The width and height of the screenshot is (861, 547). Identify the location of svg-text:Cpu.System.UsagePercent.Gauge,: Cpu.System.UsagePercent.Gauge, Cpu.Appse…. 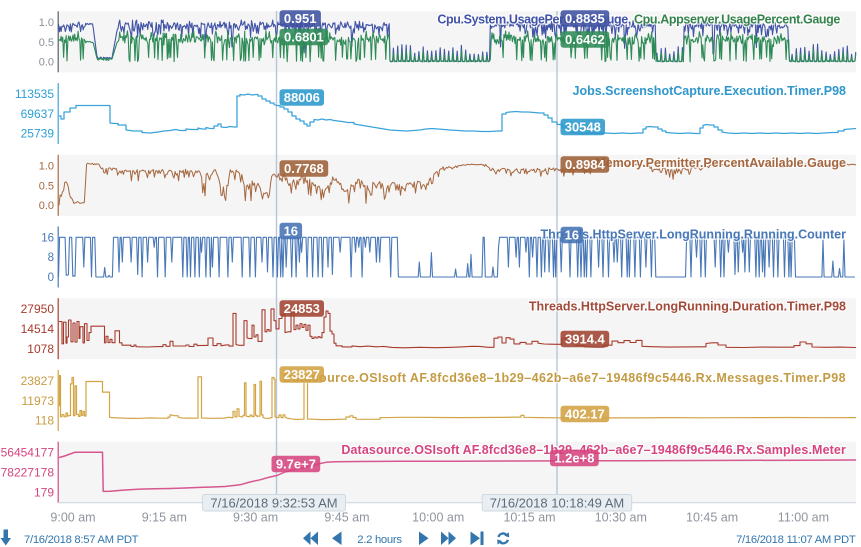
(638, 20).